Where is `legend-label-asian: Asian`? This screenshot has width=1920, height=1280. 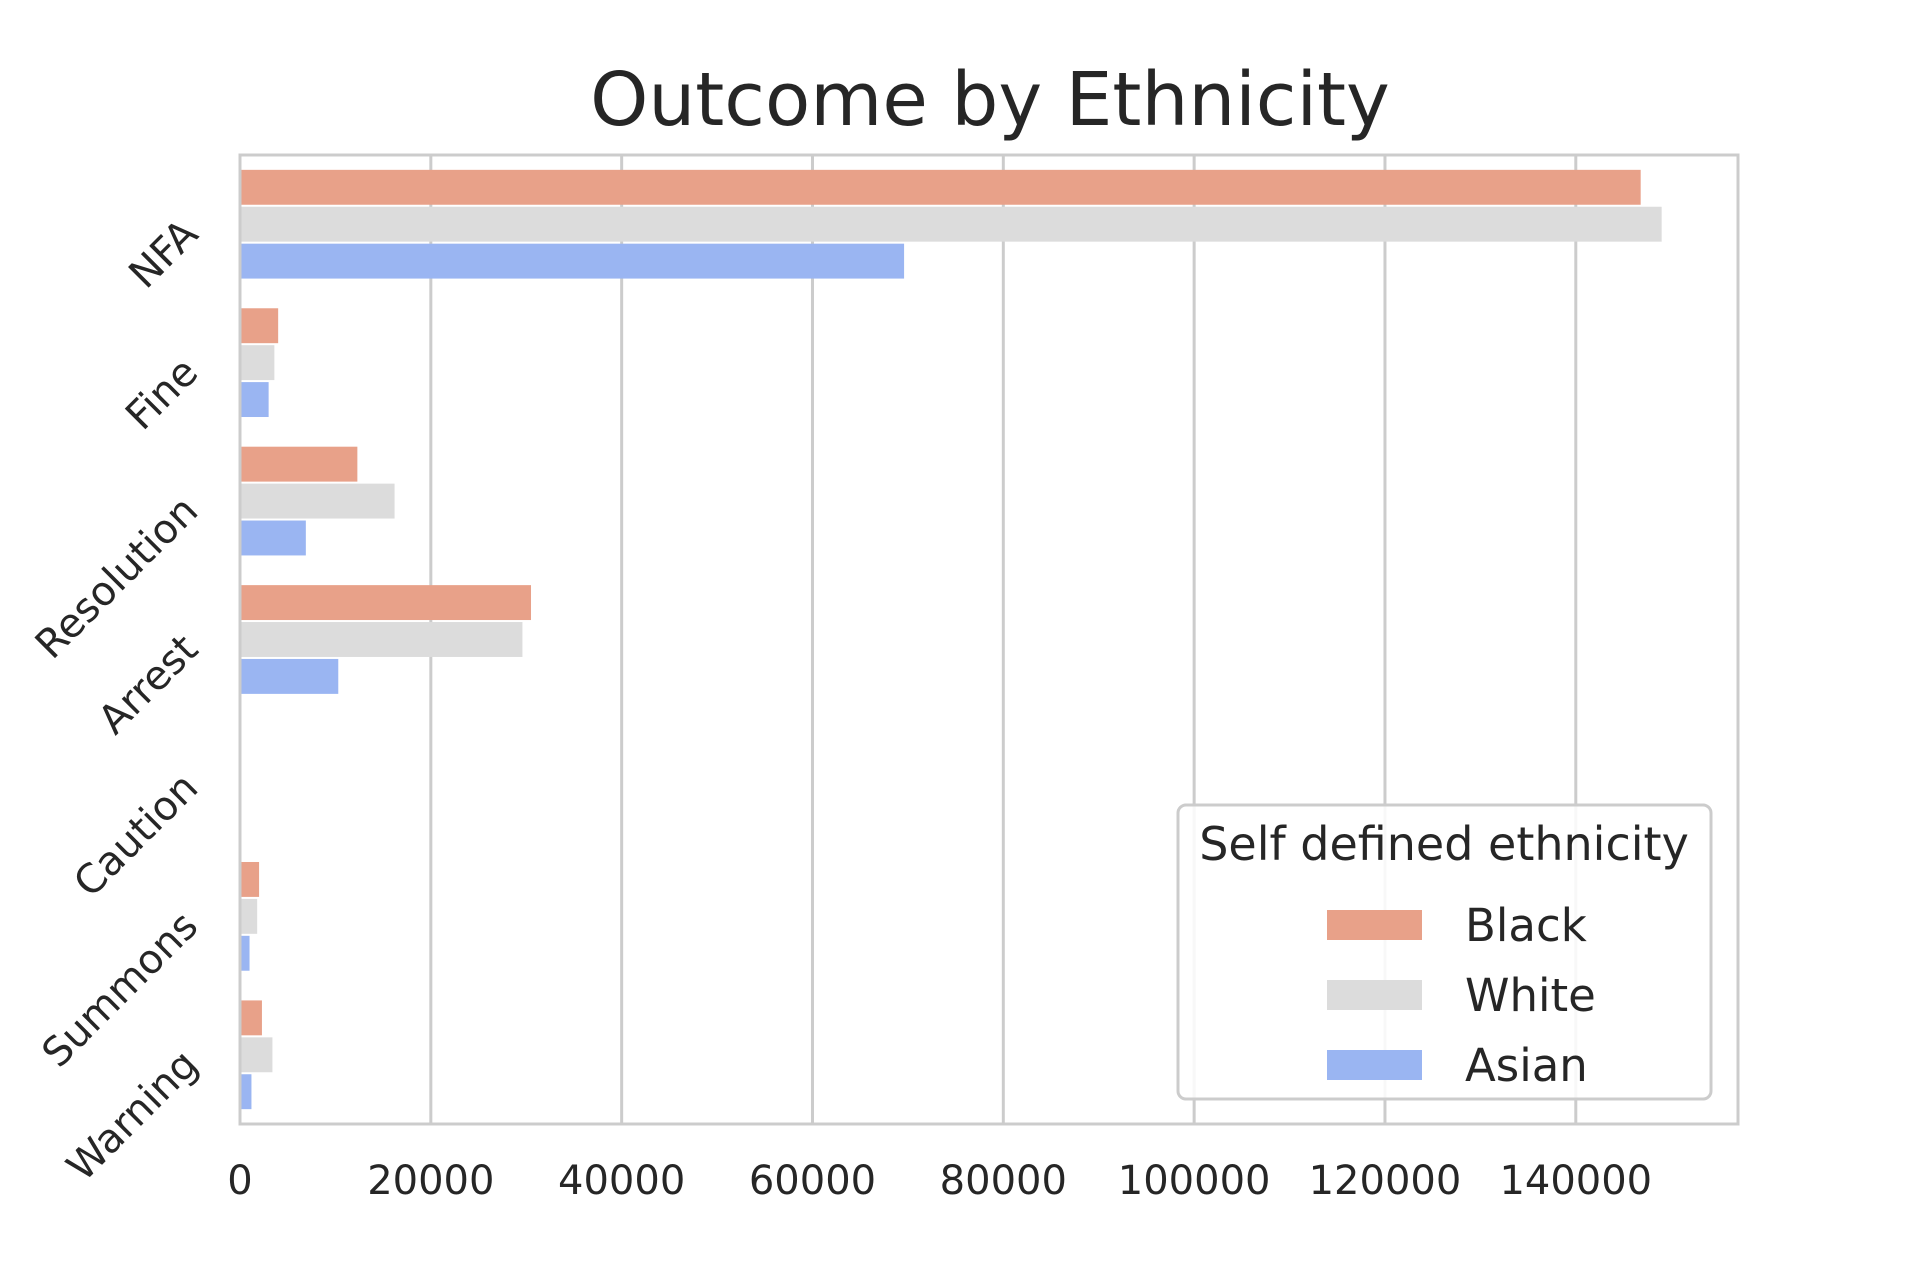 legend-label-asian: Asian is located at coordinates (1526, 1065).